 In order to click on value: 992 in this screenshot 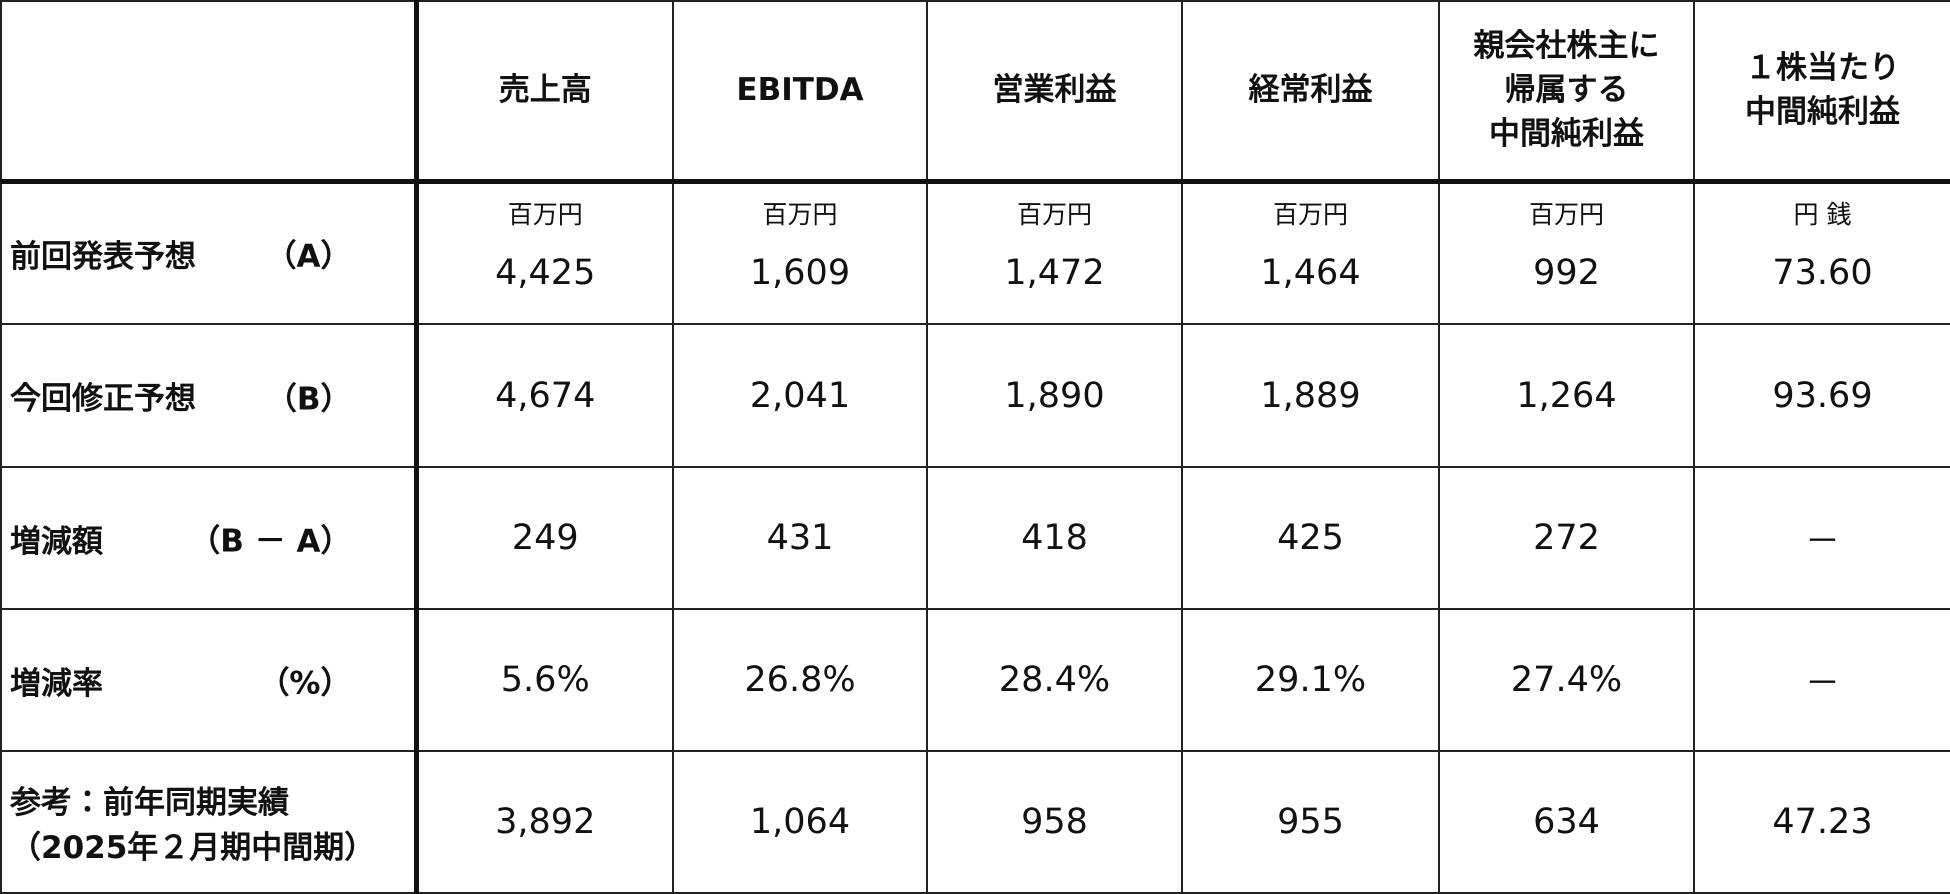, I will do `click(1566, 273)`.